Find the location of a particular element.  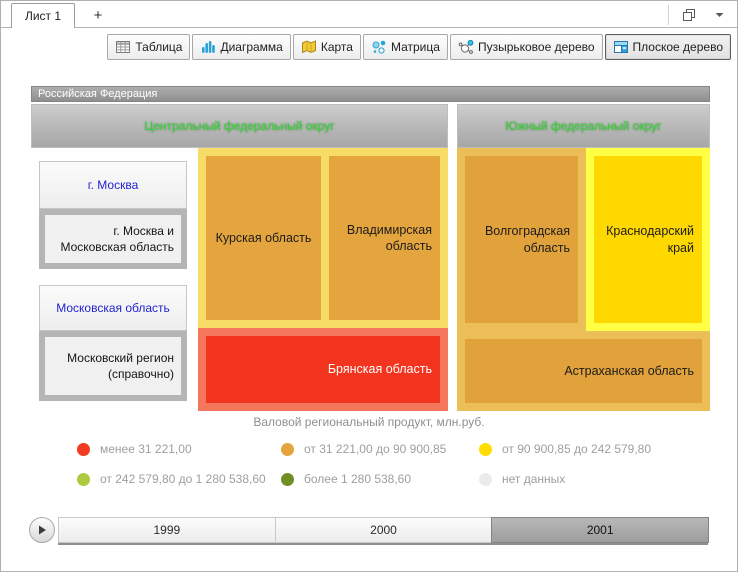

moscow-city-label: г. Москва is located at coordinates (113, 185).